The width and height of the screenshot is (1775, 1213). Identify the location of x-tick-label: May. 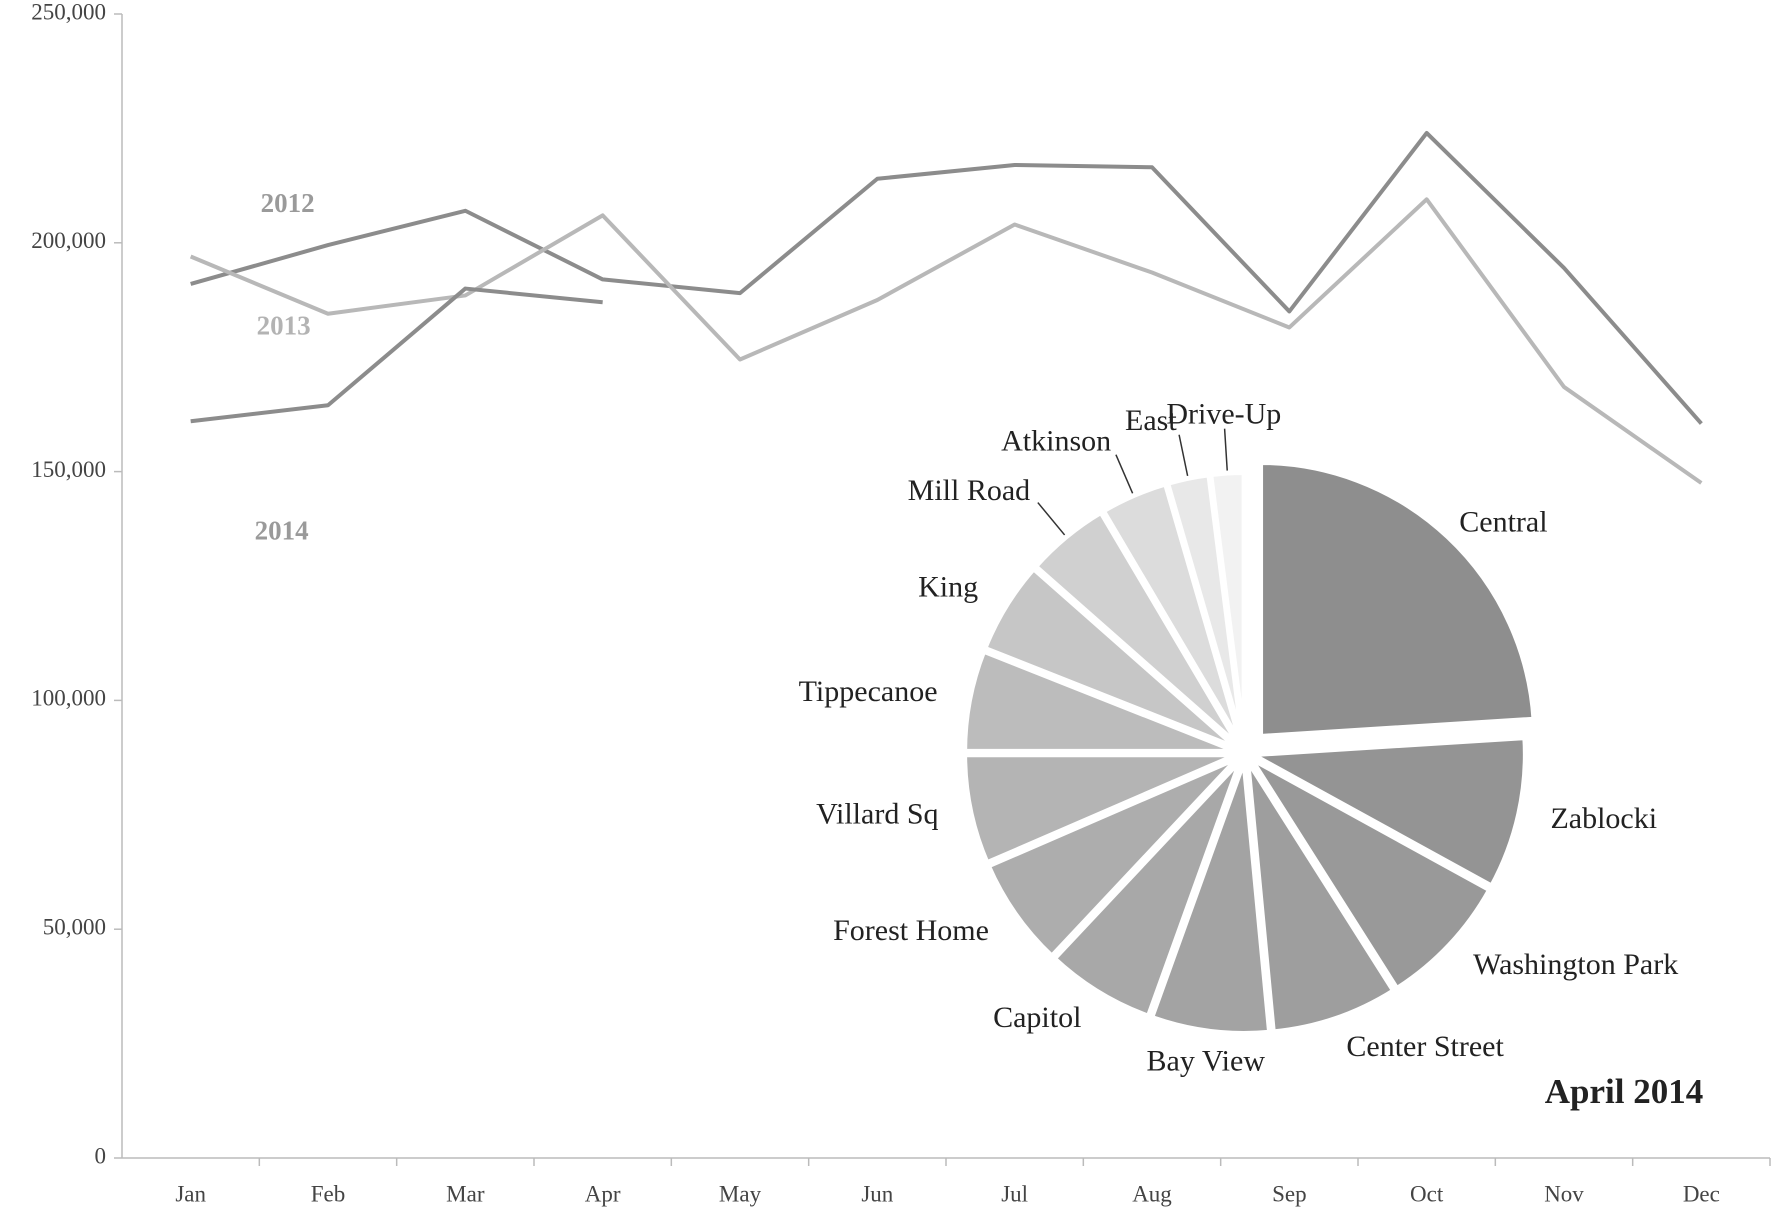
(740, 1193).